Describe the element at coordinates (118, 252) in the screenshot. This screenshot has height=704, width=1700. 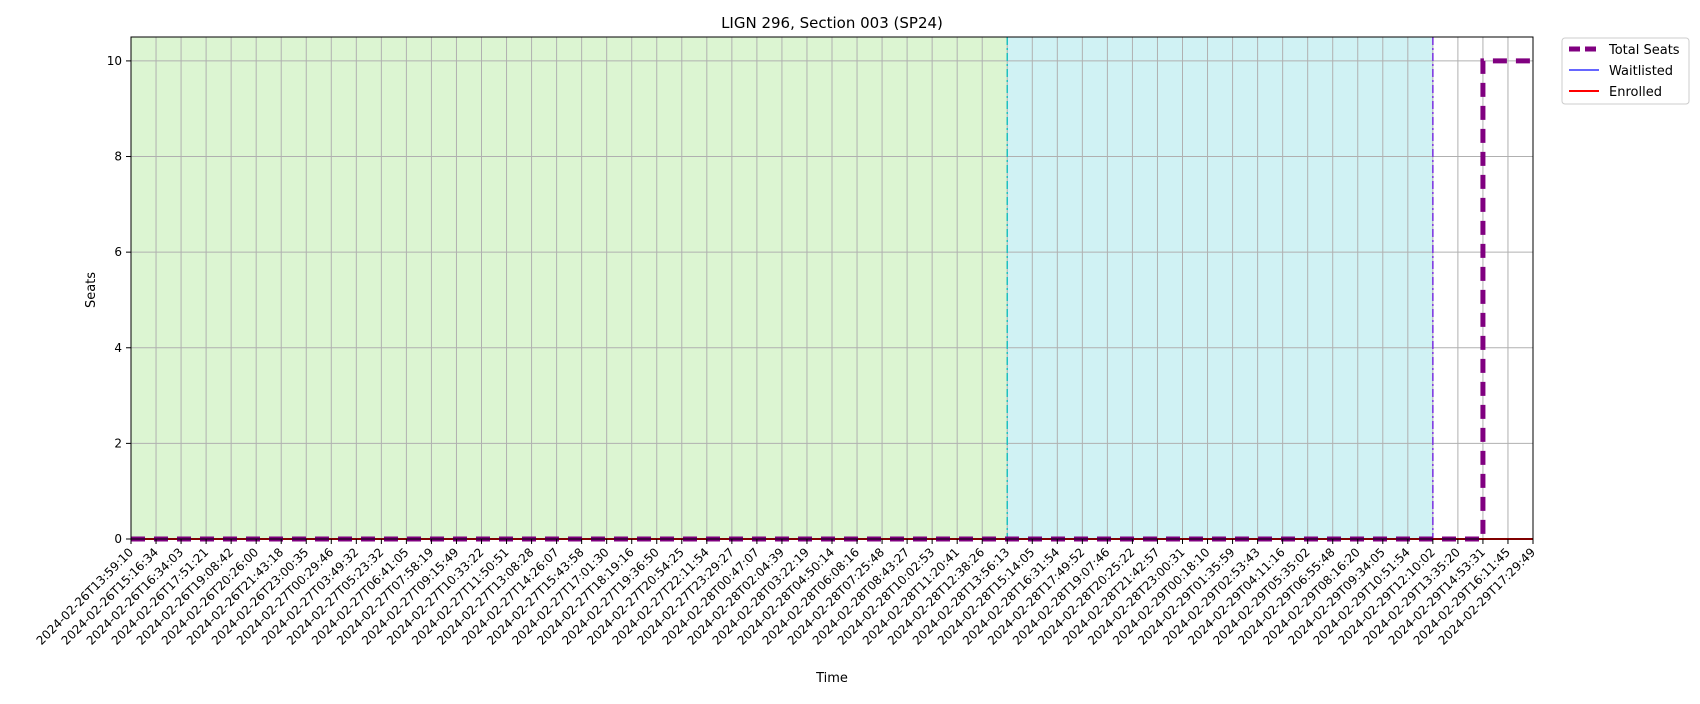
I see `y-tick-label: 6` at that location.